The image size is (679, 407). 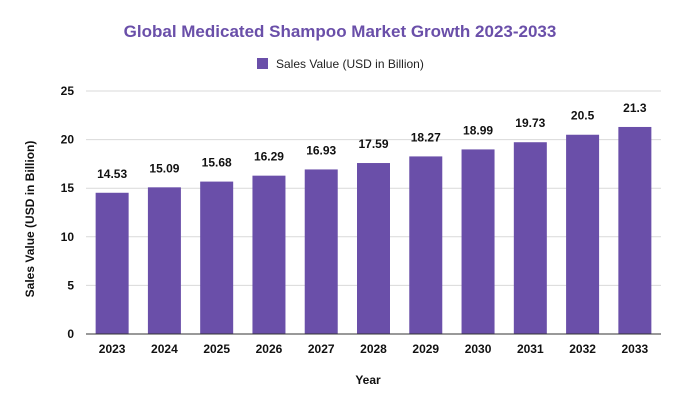 I want to click on bar-2029, so click(x=426, y=245).